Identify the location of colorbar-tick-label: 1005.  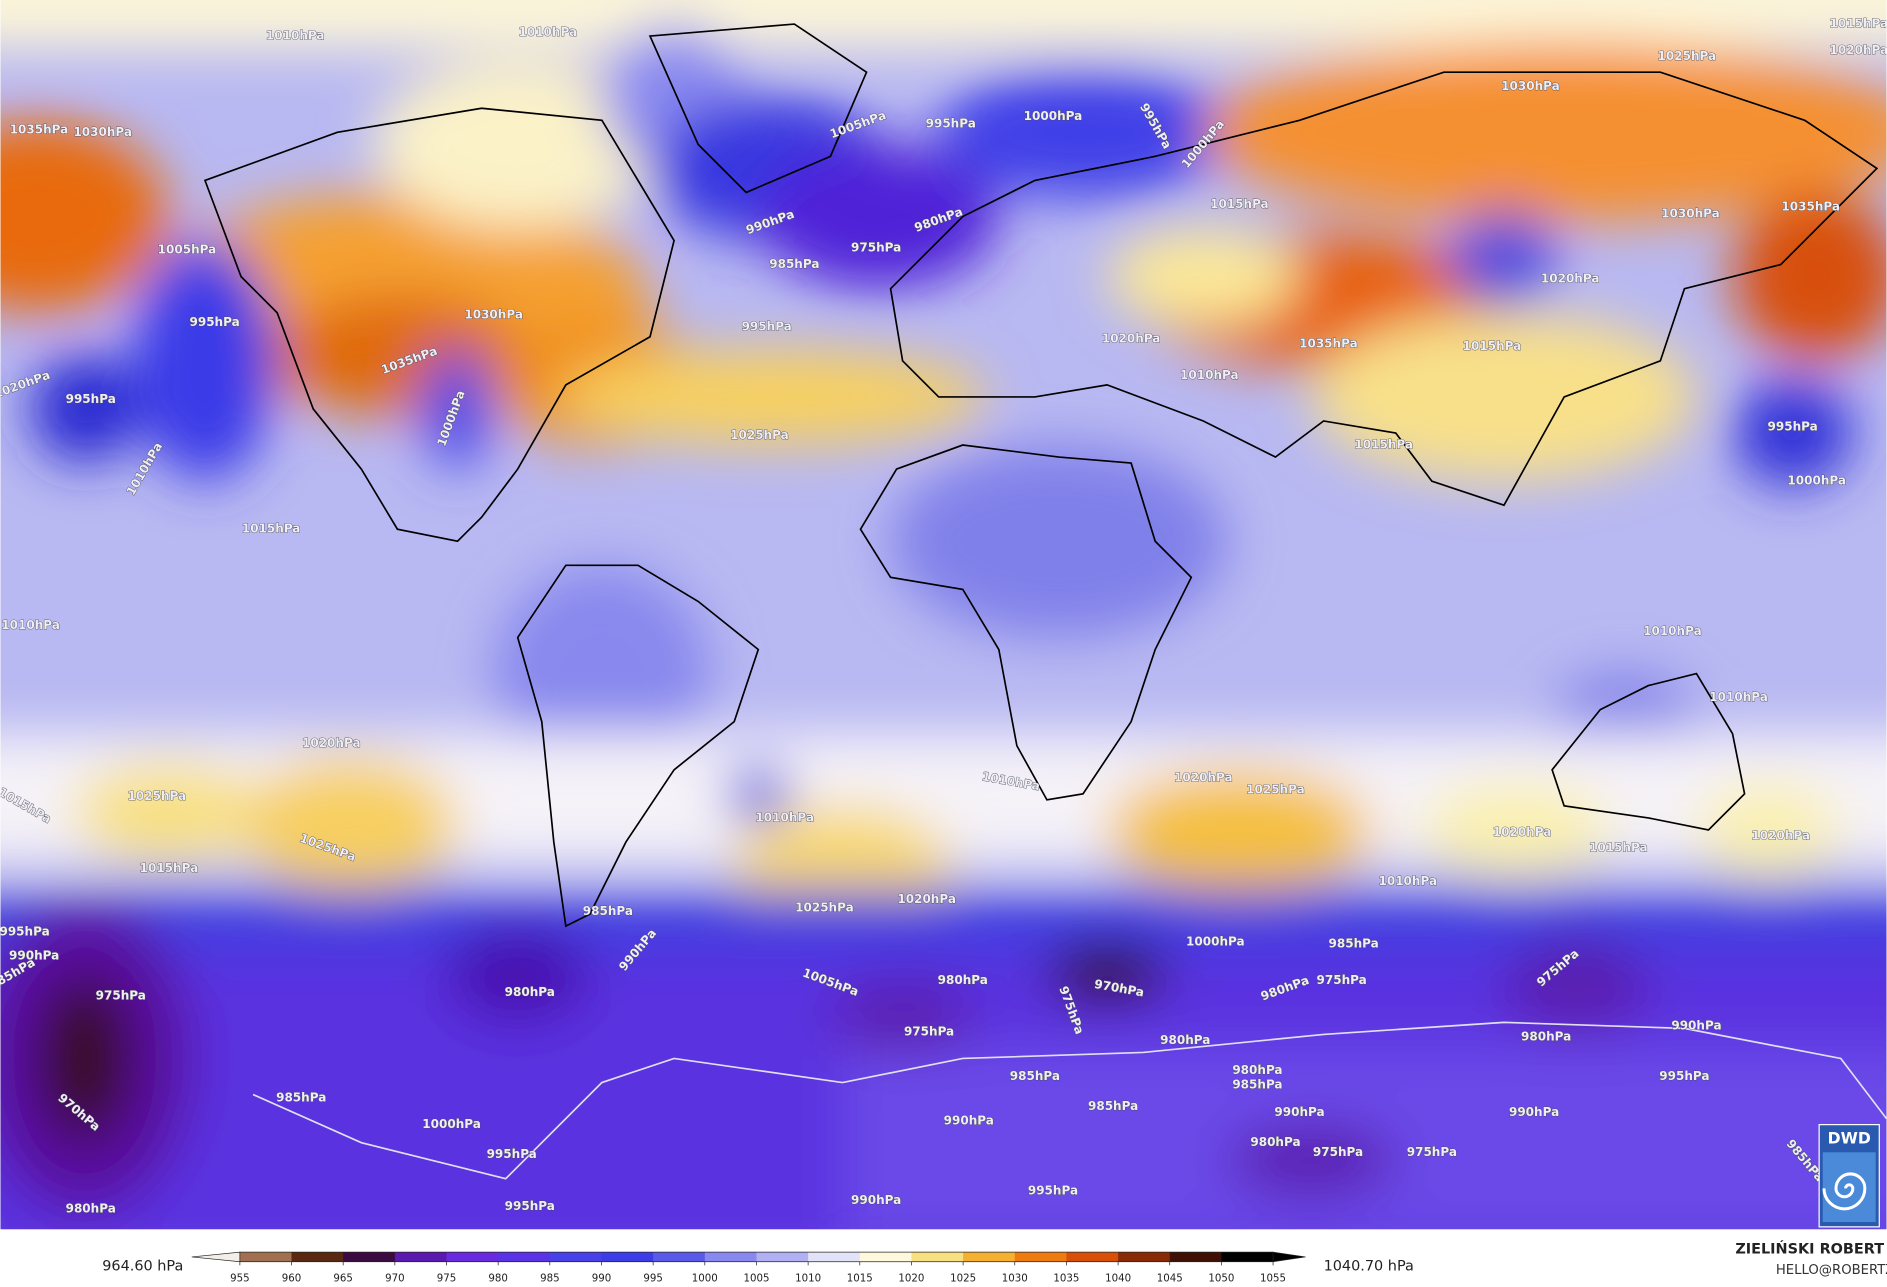
(756, 1279).